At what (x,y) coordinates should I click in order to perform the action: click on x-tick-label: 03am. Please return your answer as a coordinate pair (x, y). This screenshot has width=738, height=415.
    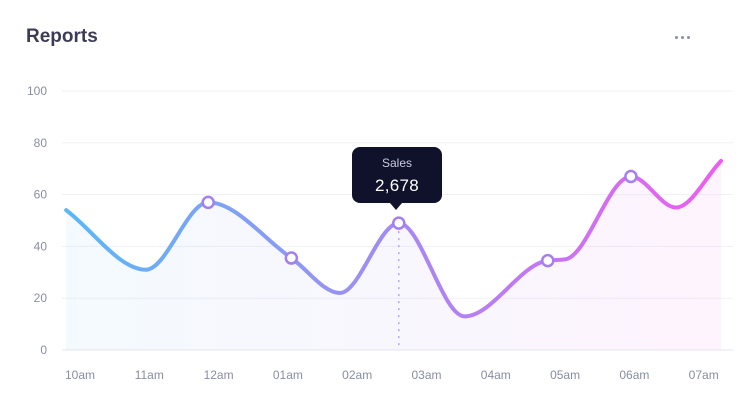
    Looking at the image, I should click on (426, 375).